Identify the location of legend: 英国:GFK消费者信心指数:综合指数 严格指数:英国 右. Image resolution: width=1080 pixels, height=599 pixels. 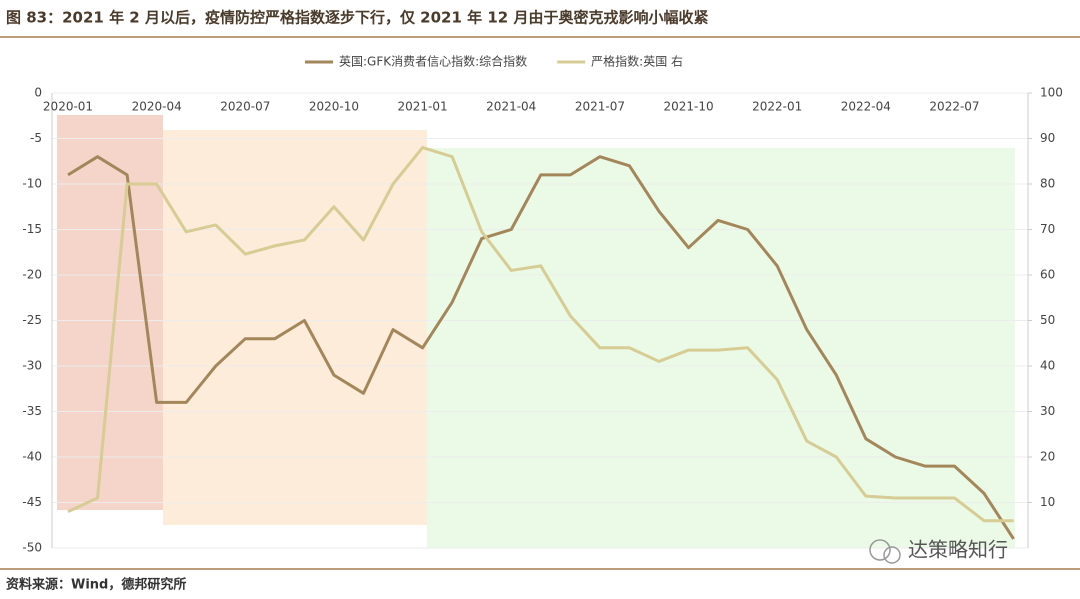
(494, 61).